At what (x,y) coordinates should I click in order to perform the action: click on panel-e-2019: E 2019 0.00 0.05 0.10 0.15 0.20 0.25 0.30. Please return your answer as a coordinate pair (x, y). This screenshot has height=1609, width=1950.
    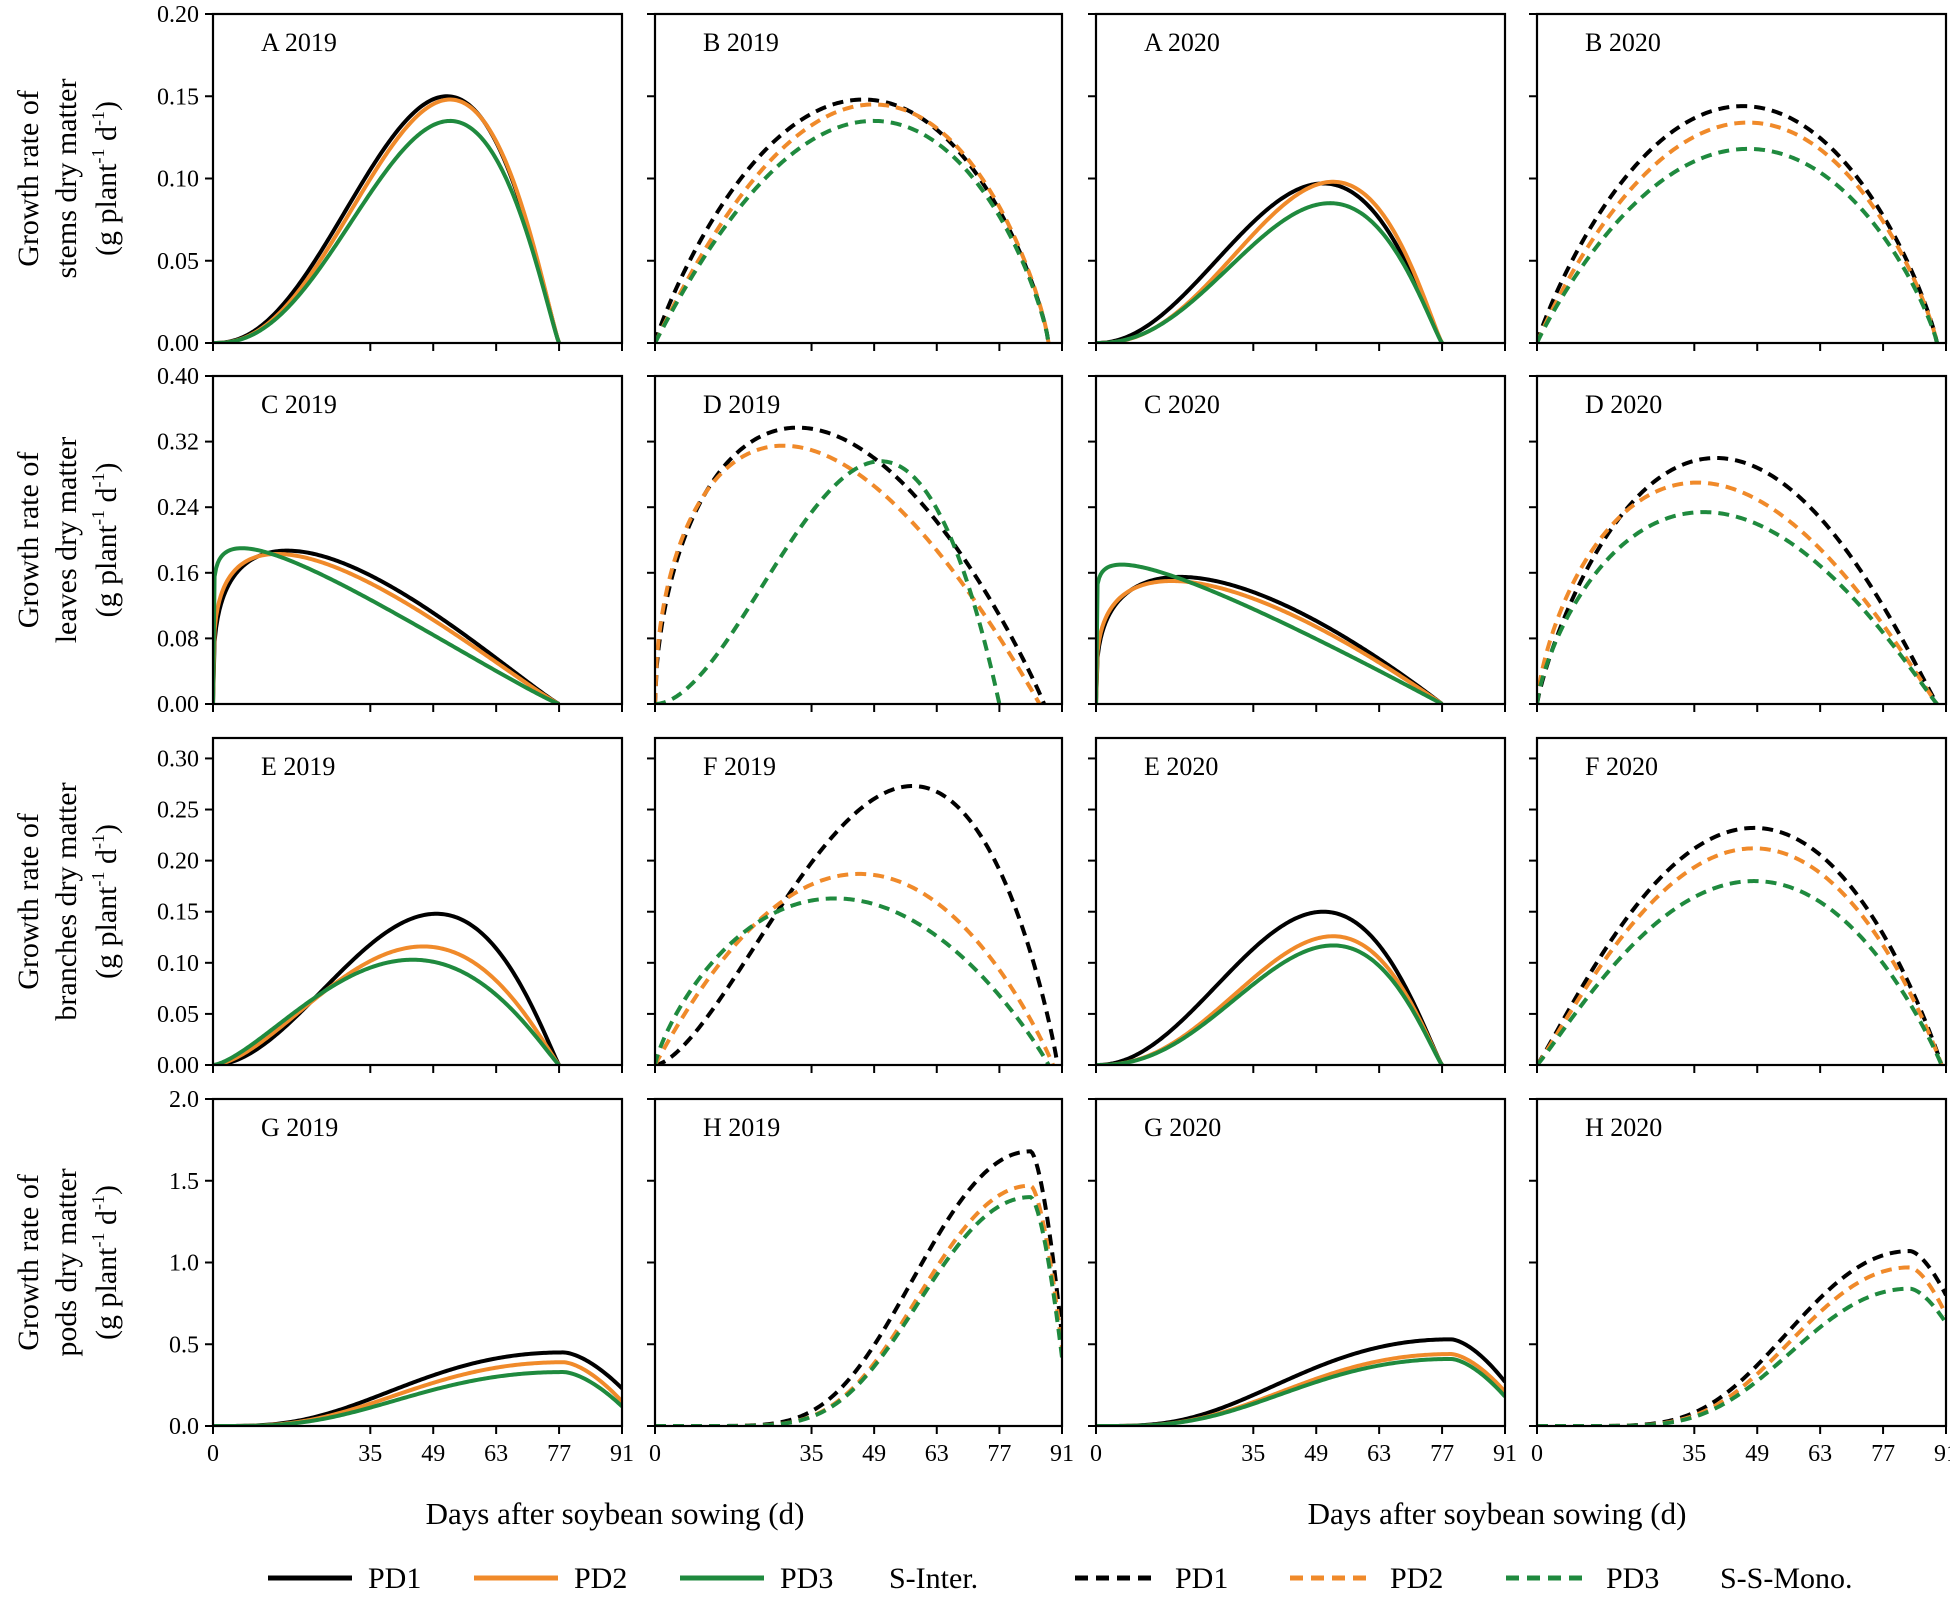
    Looking at the image, I should click on (390, 907).